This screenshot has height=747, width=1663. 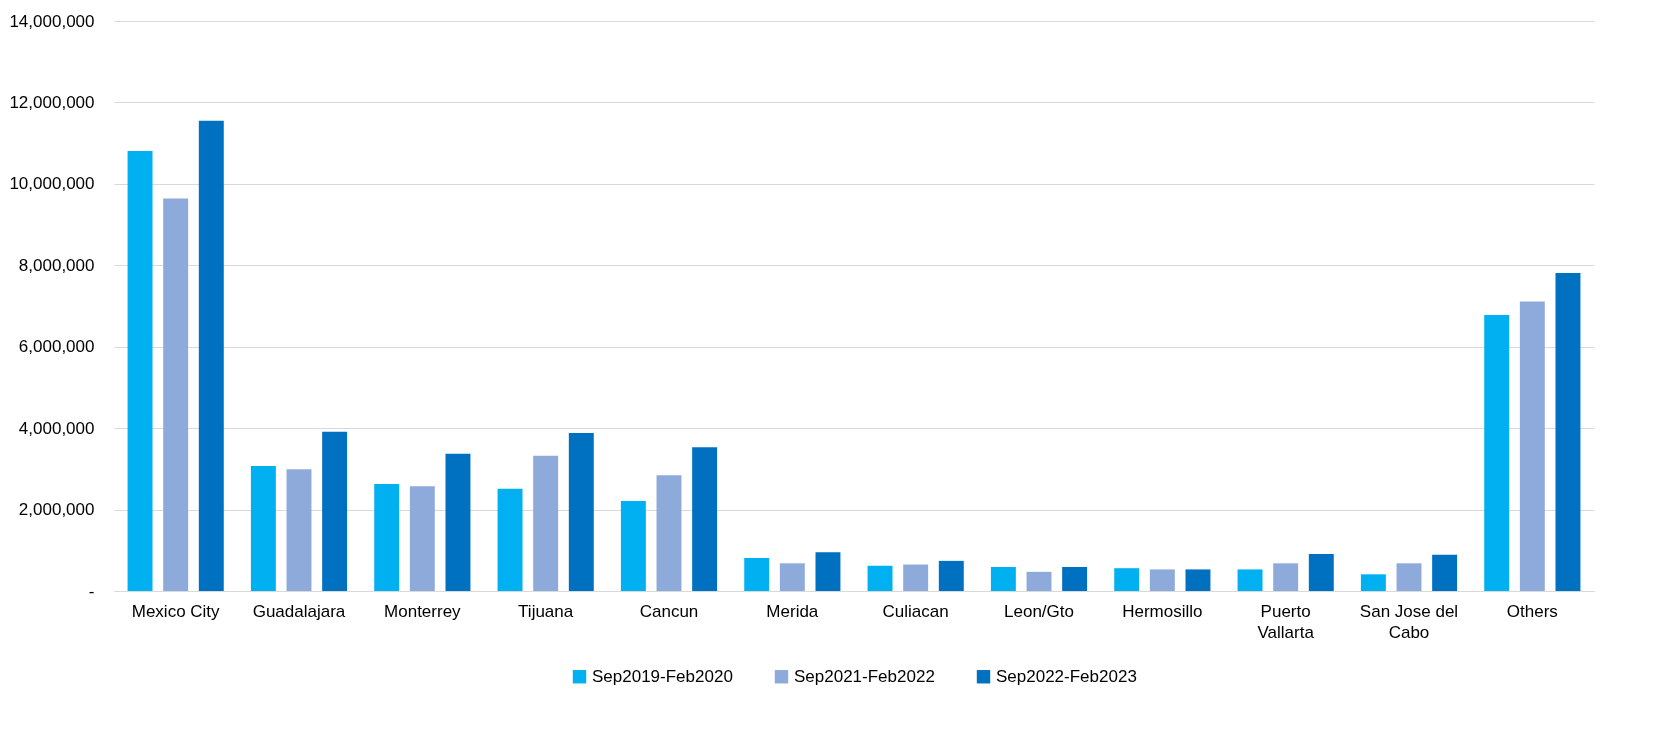 I want to click on x-tick-label: Hermosillo, so click(x=1162, y=611).